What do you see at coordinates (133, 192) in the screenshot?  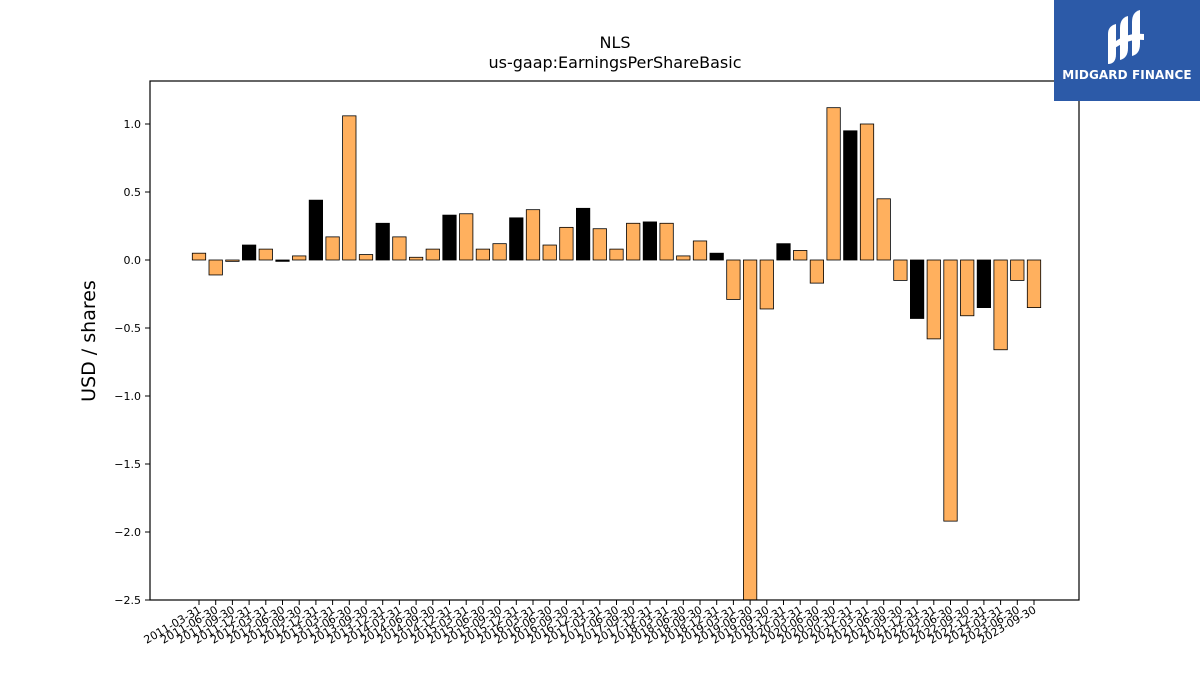 I see `y-tick-label: 0.5` at bounding box center [133, 192].